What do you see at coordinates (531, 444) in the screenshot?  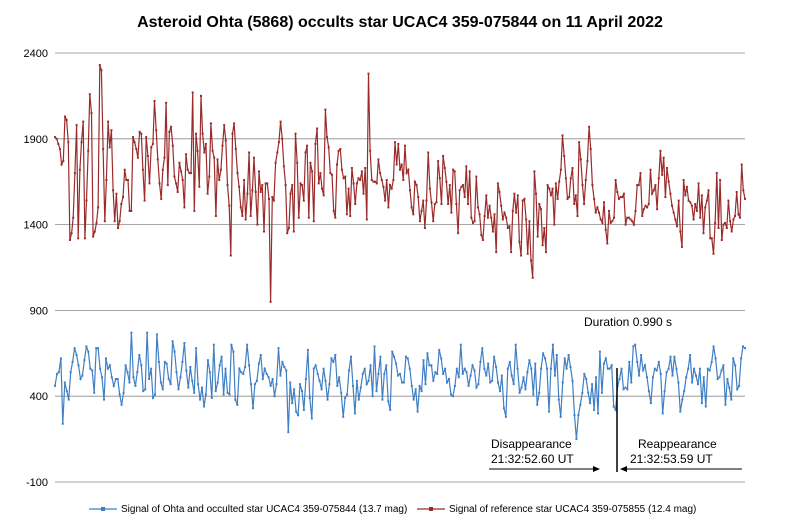 I see `disappearance-label: Disappearance` at bounding box center [531, 444].